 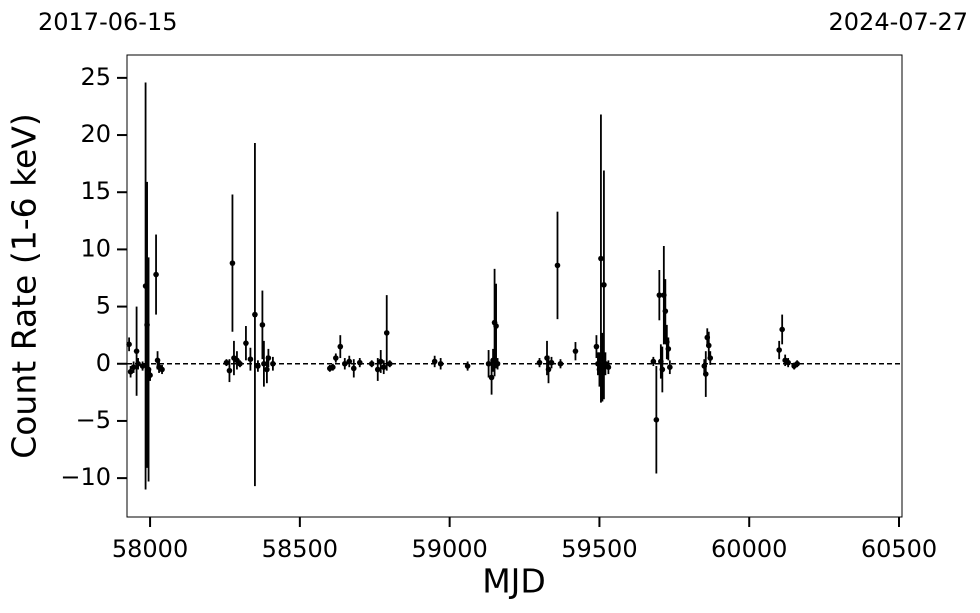 What do you see at coordinates (514, 581) in the screenshot?
I see `x-axis-label: MJD` at bounding box center [514, 581].